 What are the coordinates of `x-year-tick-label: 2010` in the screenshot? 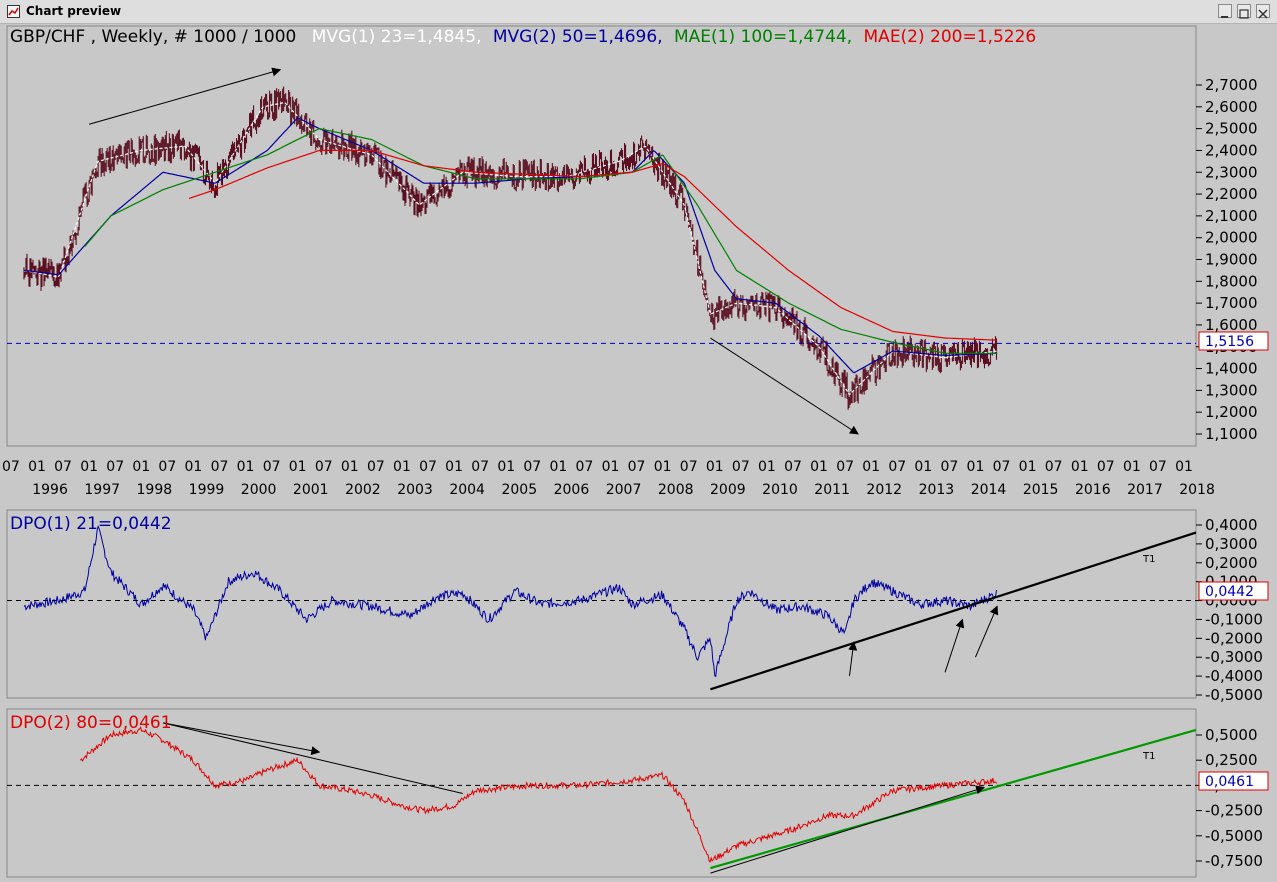 It's located at (780, 490).